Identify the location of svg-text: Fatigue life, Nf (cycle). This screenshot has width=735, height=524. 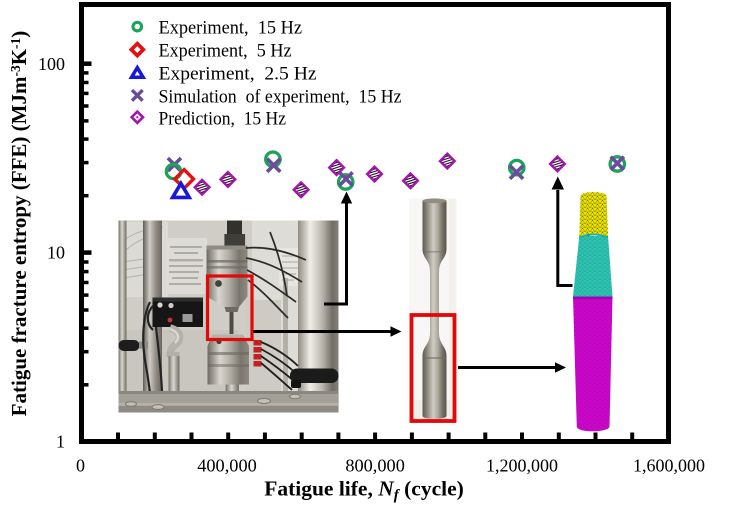
(364, 490).